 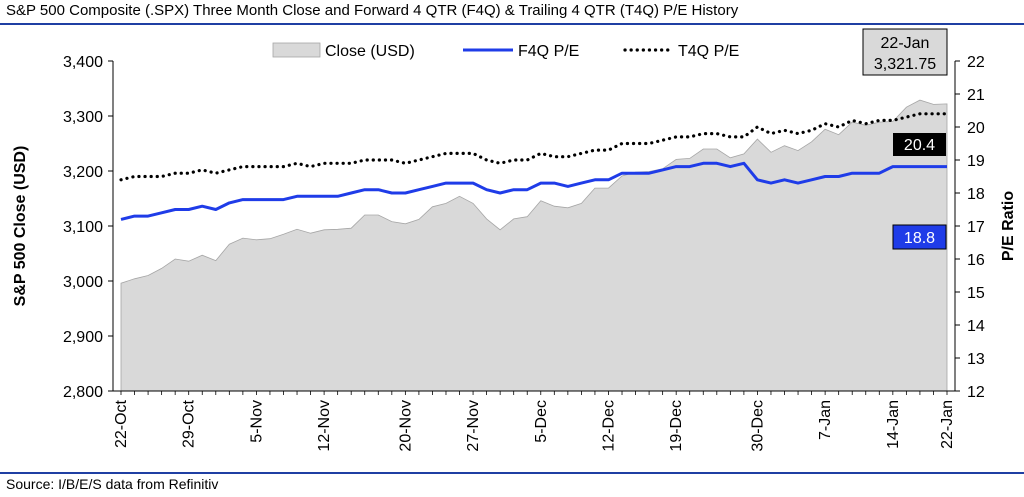 What do you see at coordinates (534, 147) in the screenshot?
I see `t4q-pe-line` at bounding box center [534, 147].